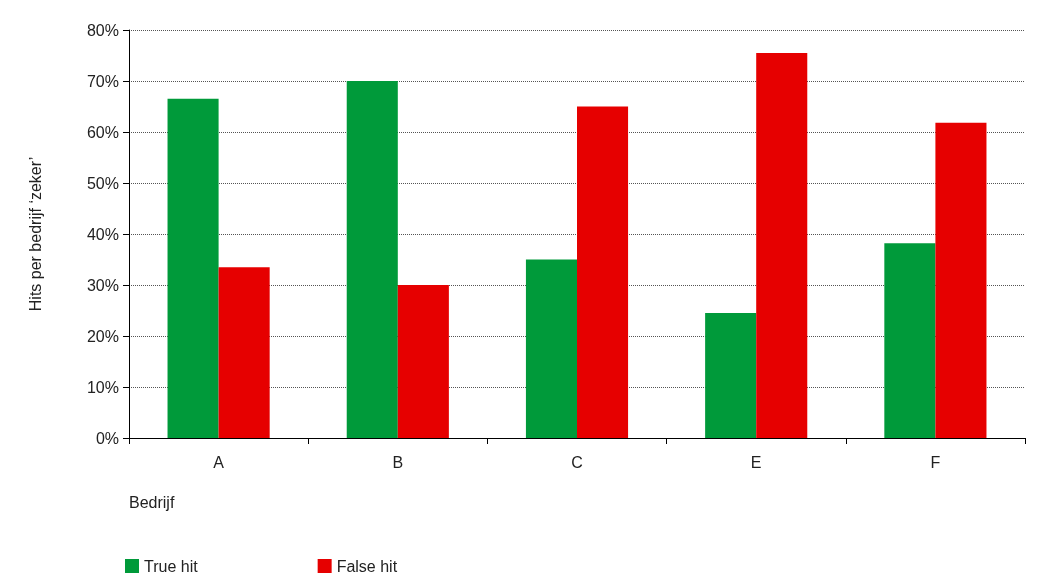 This screenshot has width=1037, height=579. I want to click on y-tick-label: 30%, so click(102, 285).